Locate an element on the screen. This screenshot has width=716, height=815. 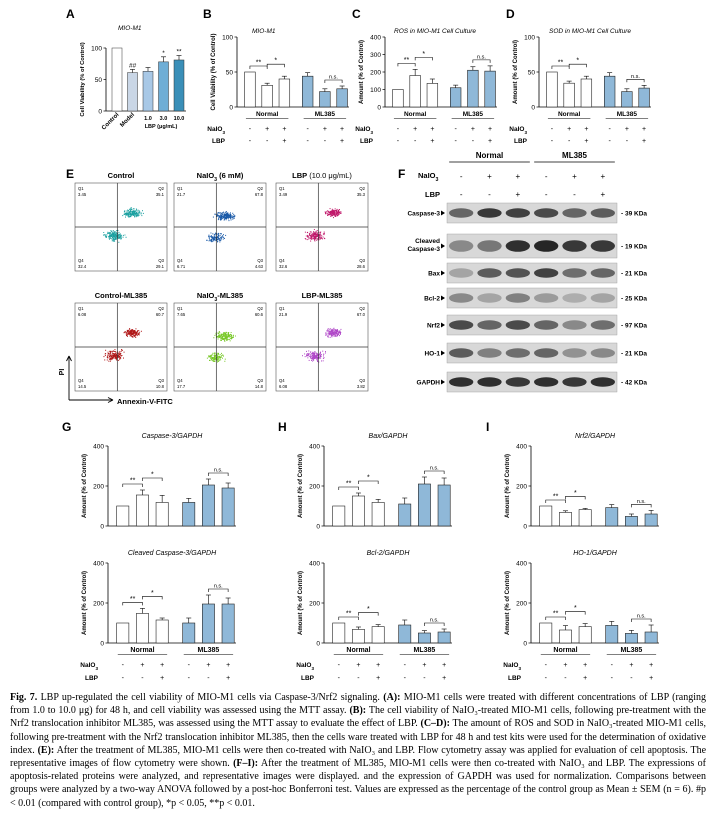
quadrant-value-q1: 3.49 is located at coordinates (283, 194).